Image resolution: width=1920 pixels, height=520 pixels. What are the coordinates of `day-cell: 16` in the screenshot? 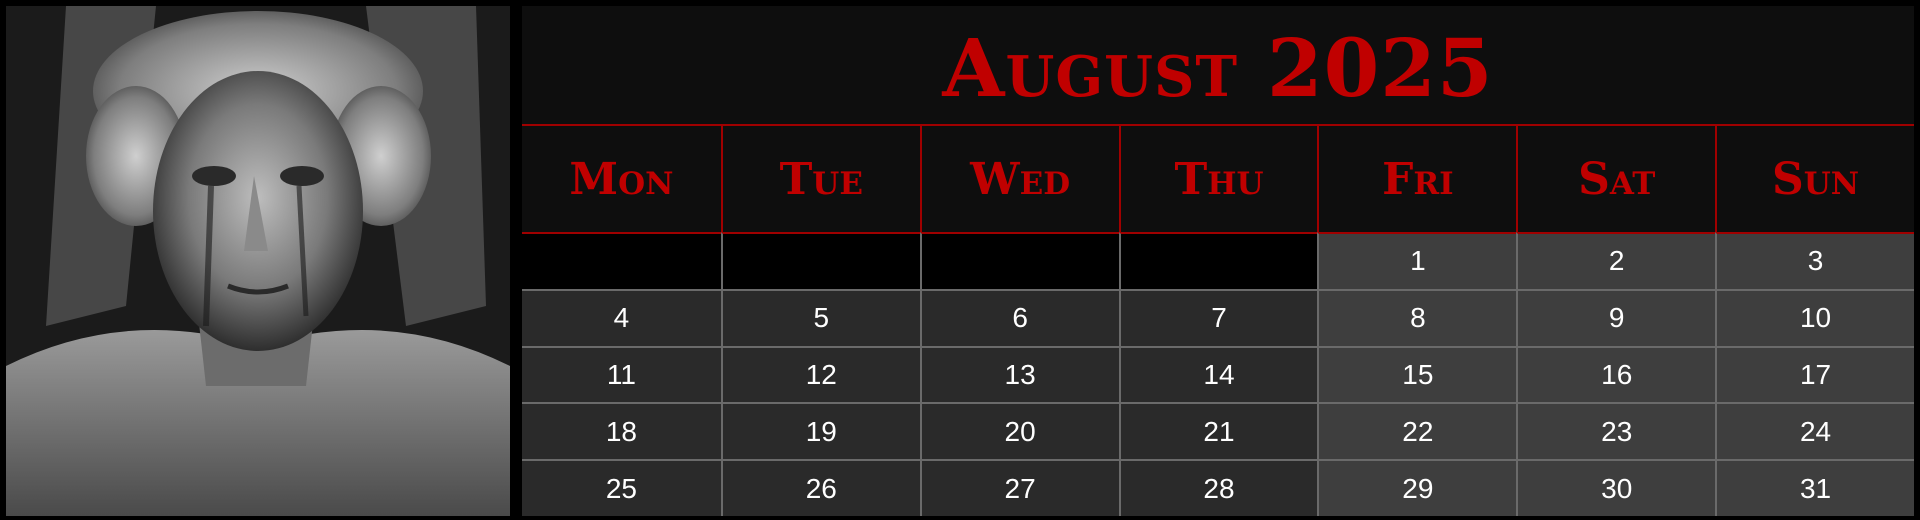 It's located at (1616, 374).